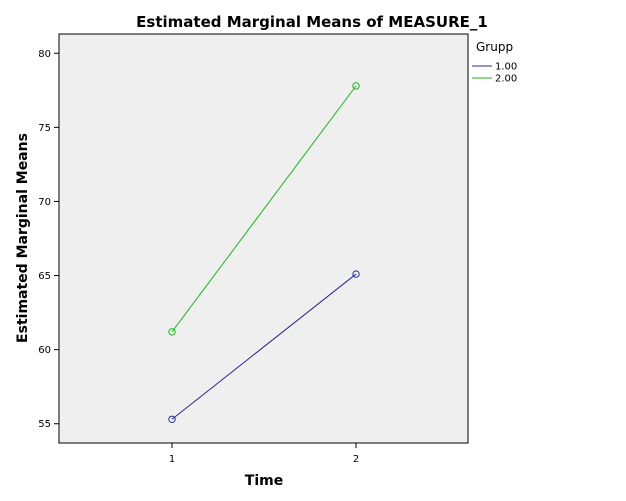  What do you see at coordinates (506, 67) in the screenshot?
I see `legend-label: 1.00` at bounding box center [506, 67].